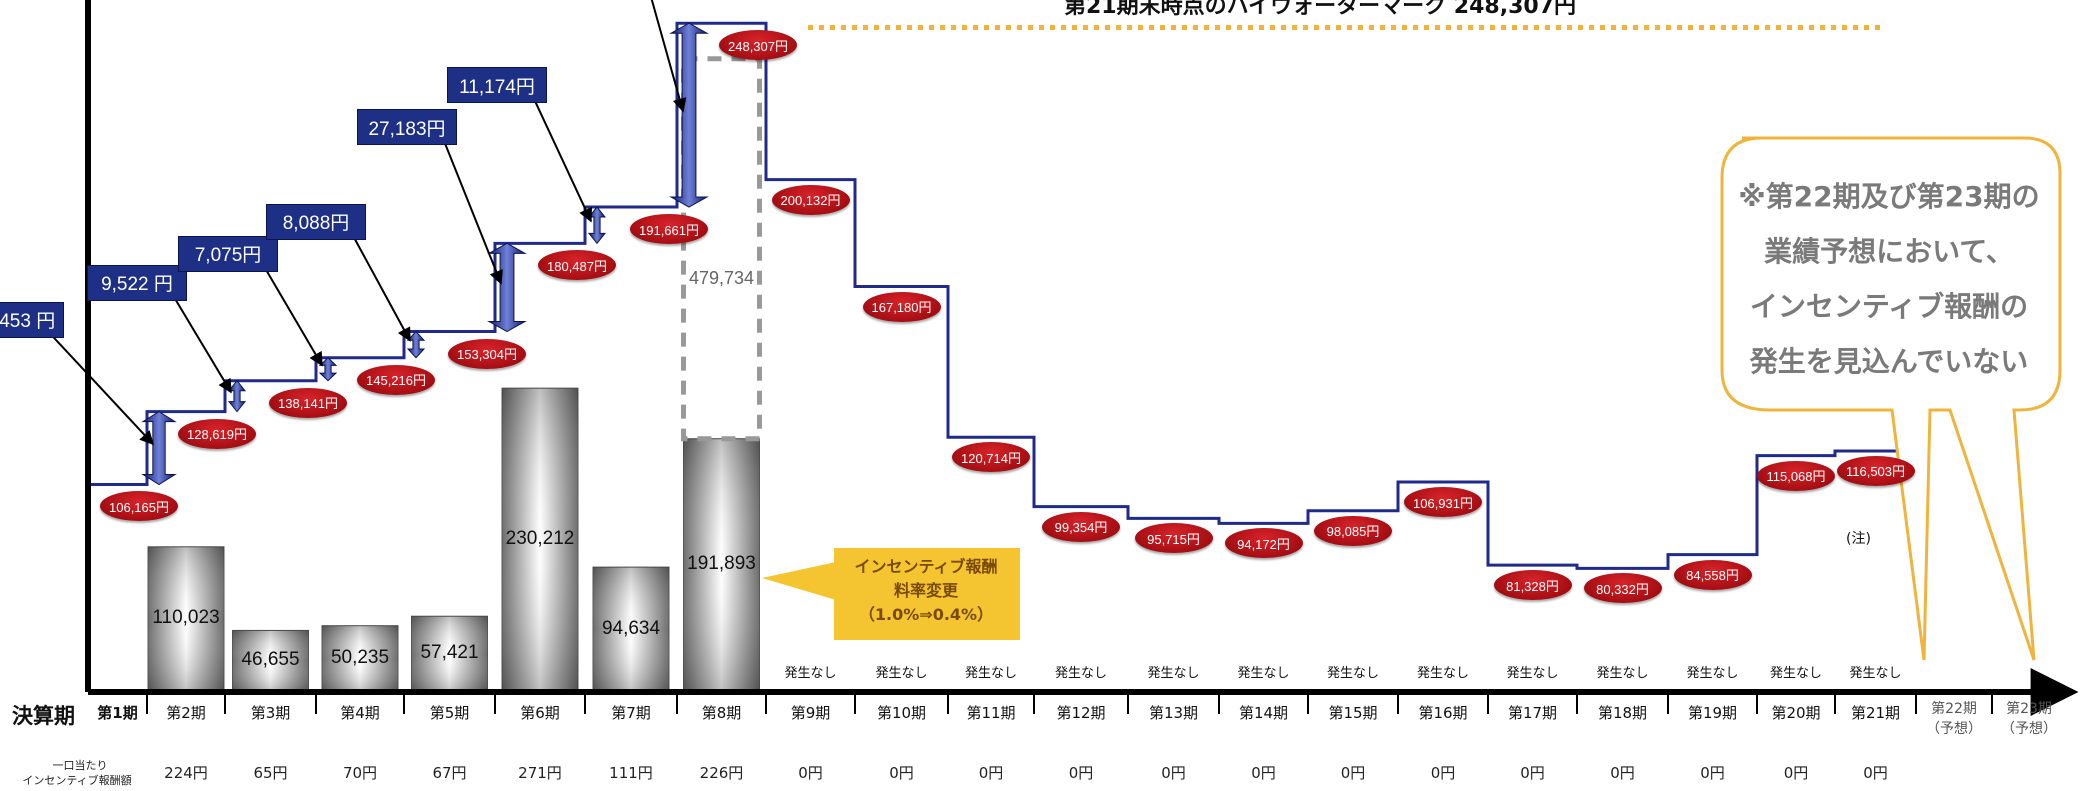 The width and height of the screenshot is (2085, 791). Describe the element at coordinates (810, 713) in the screenshot. I see `period-label: 第9期` at that location.